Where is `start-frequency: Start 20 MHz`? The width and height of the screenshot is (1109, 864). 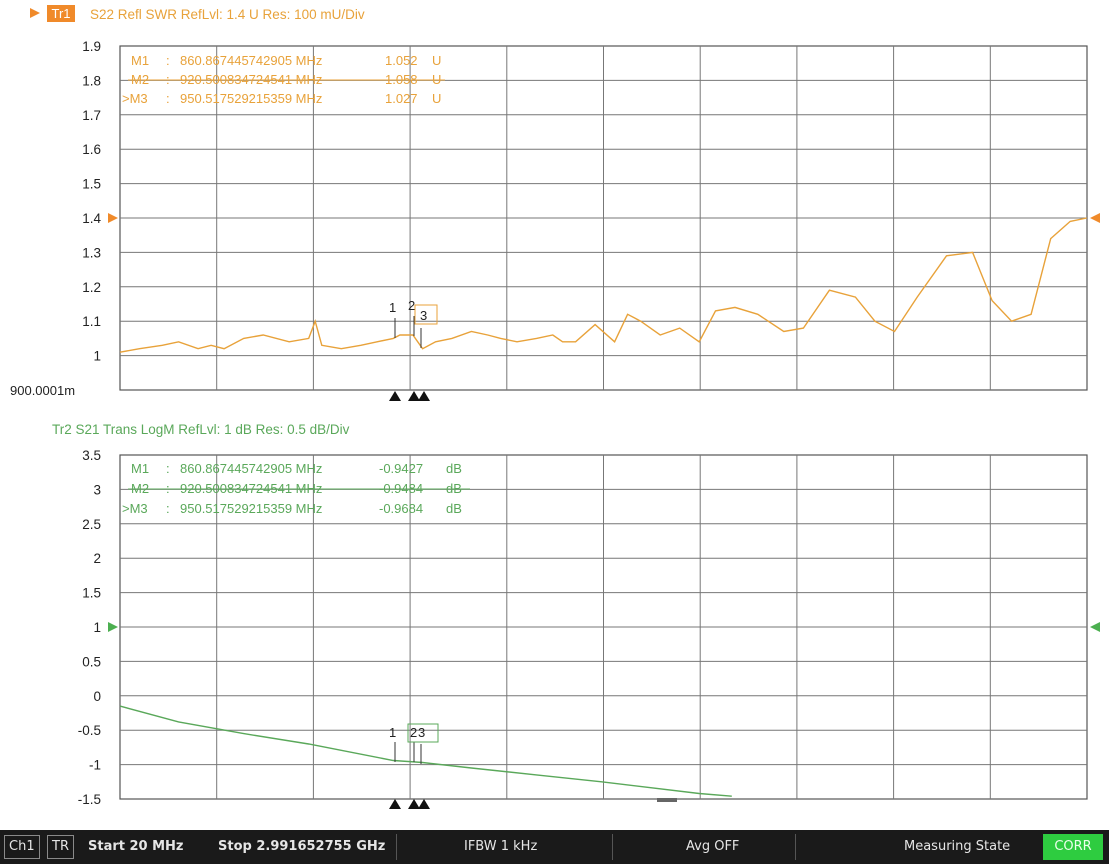
start-frequency: Start 20 MHz is located at coordinates (136, 846).